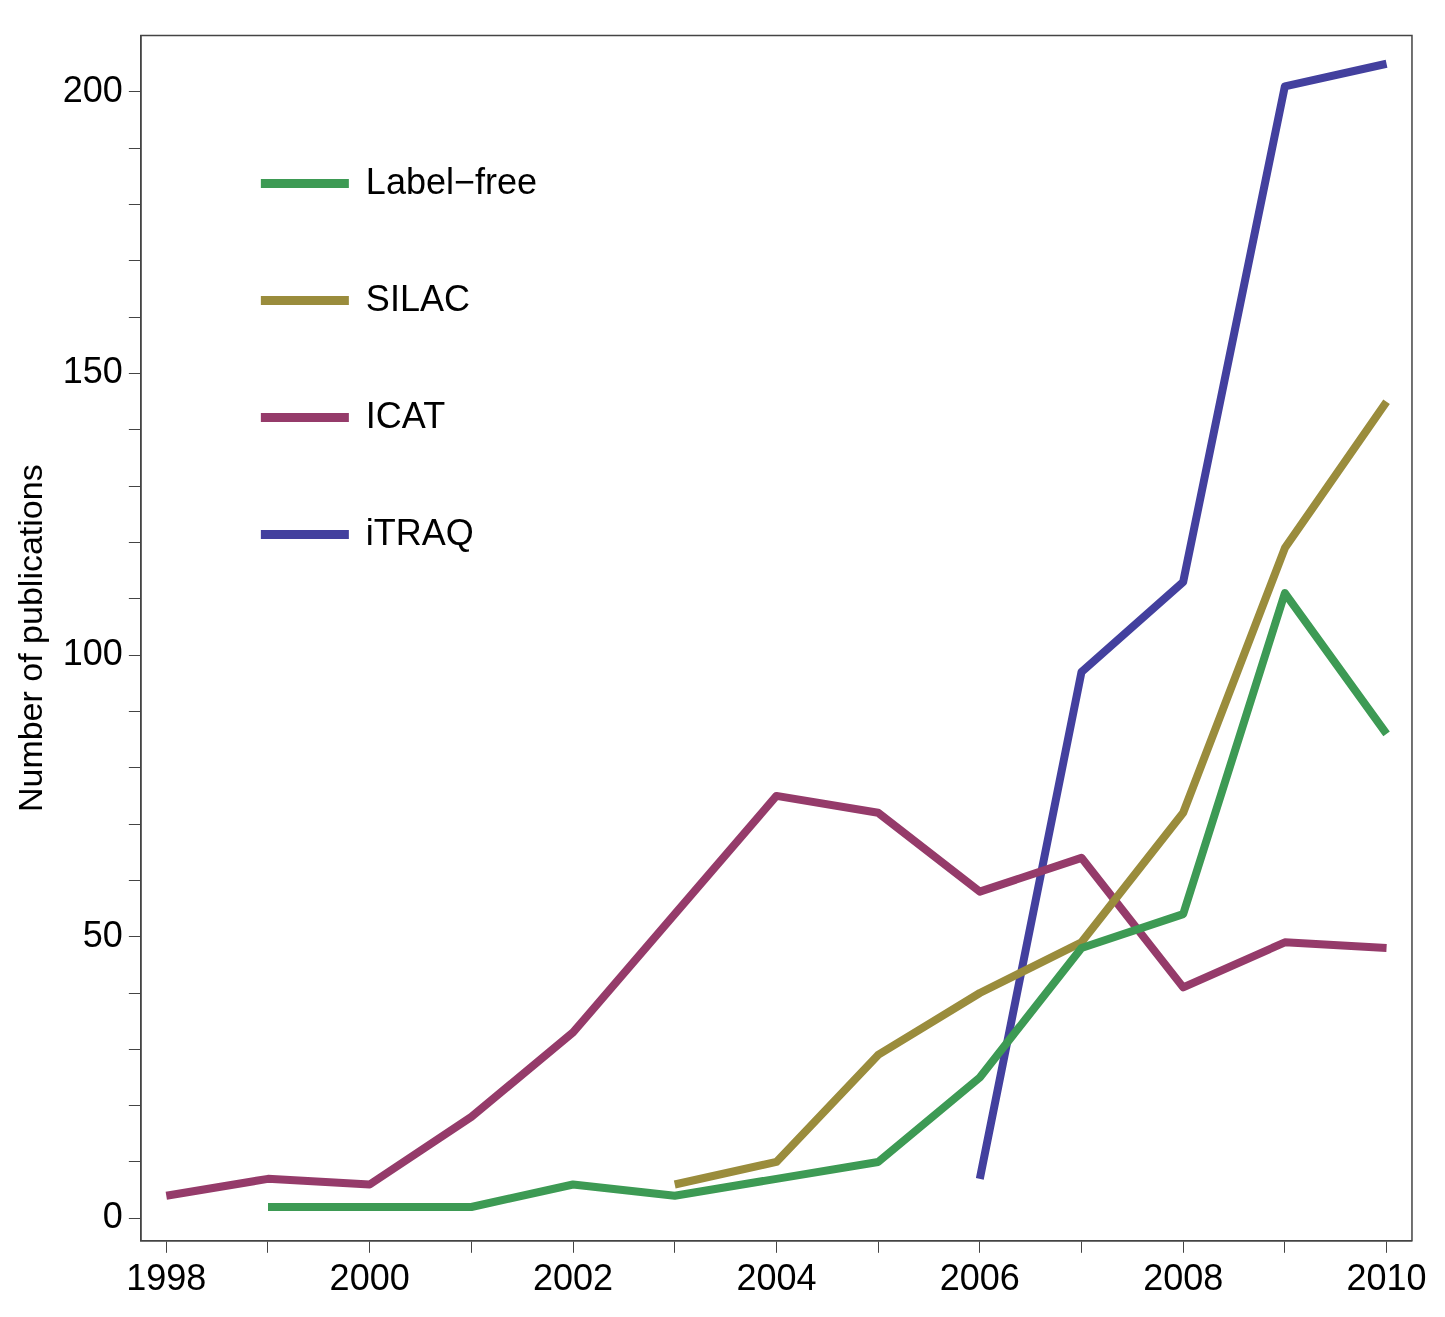  Describe the element at coordinates (451, 181) in the screenshot. I see `legend-label: Label−free` at that location.